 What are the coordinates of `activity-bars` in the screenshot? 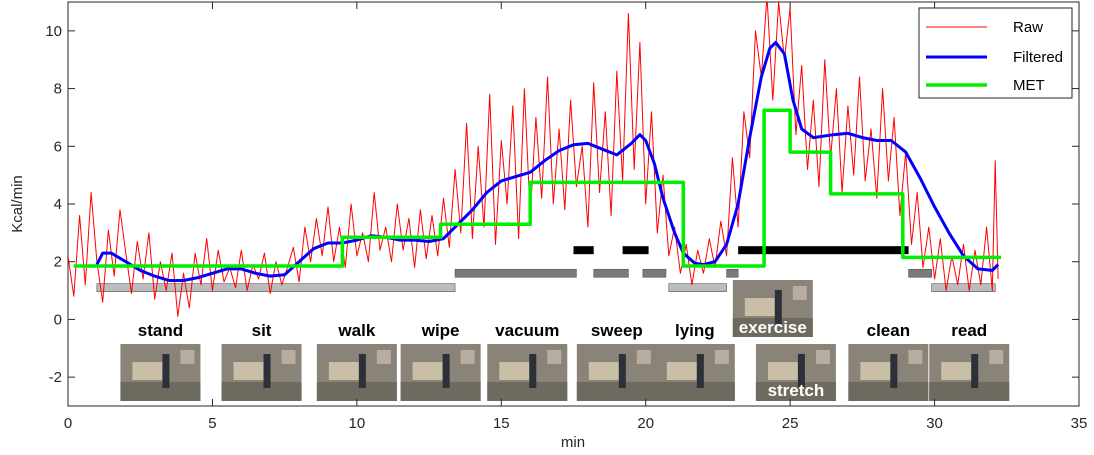 It's located at (546, 269).